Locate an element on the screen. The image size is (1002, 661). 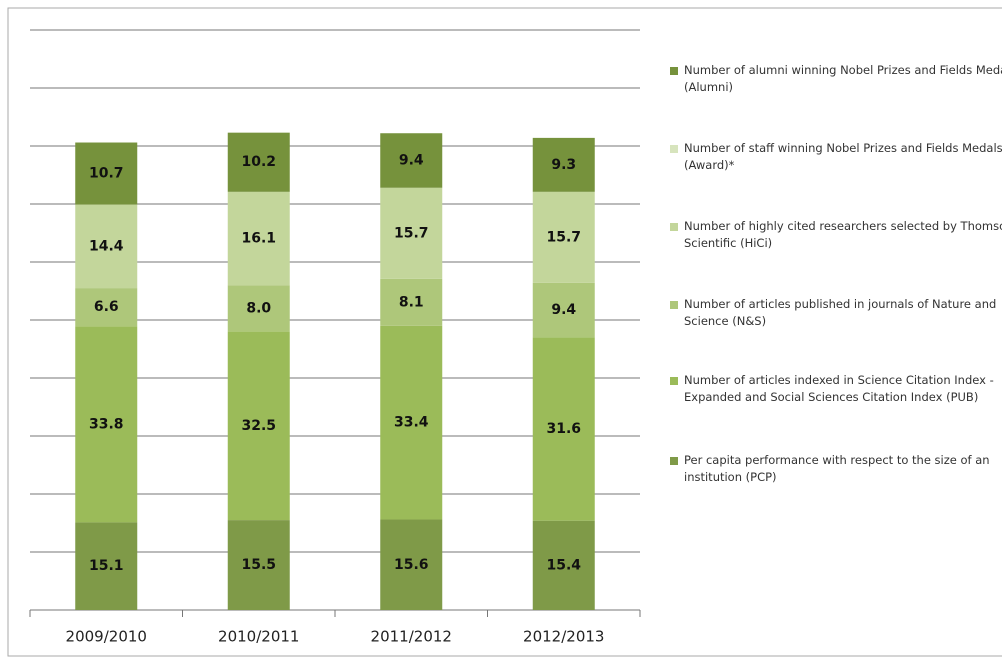
data-label: 15.6 is located at coordinates (411, 565).